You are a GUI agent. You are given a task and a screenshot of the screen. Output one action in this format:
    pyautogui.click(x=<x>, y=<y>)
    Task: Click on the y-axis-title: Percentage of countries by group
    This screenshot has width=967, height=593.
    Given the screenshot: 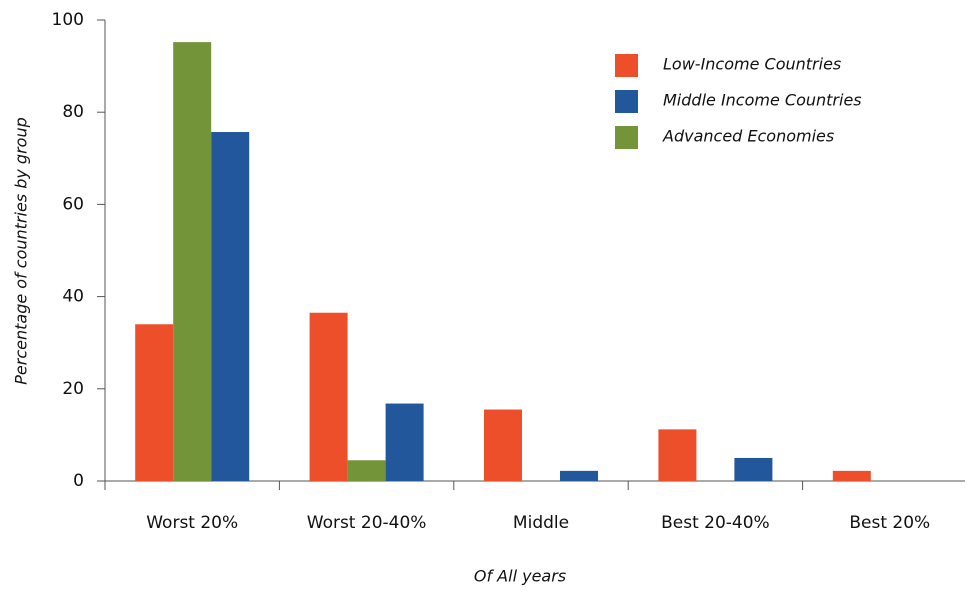 What is the action you would take?
    pyautogui.click(x=21, y=250)
    